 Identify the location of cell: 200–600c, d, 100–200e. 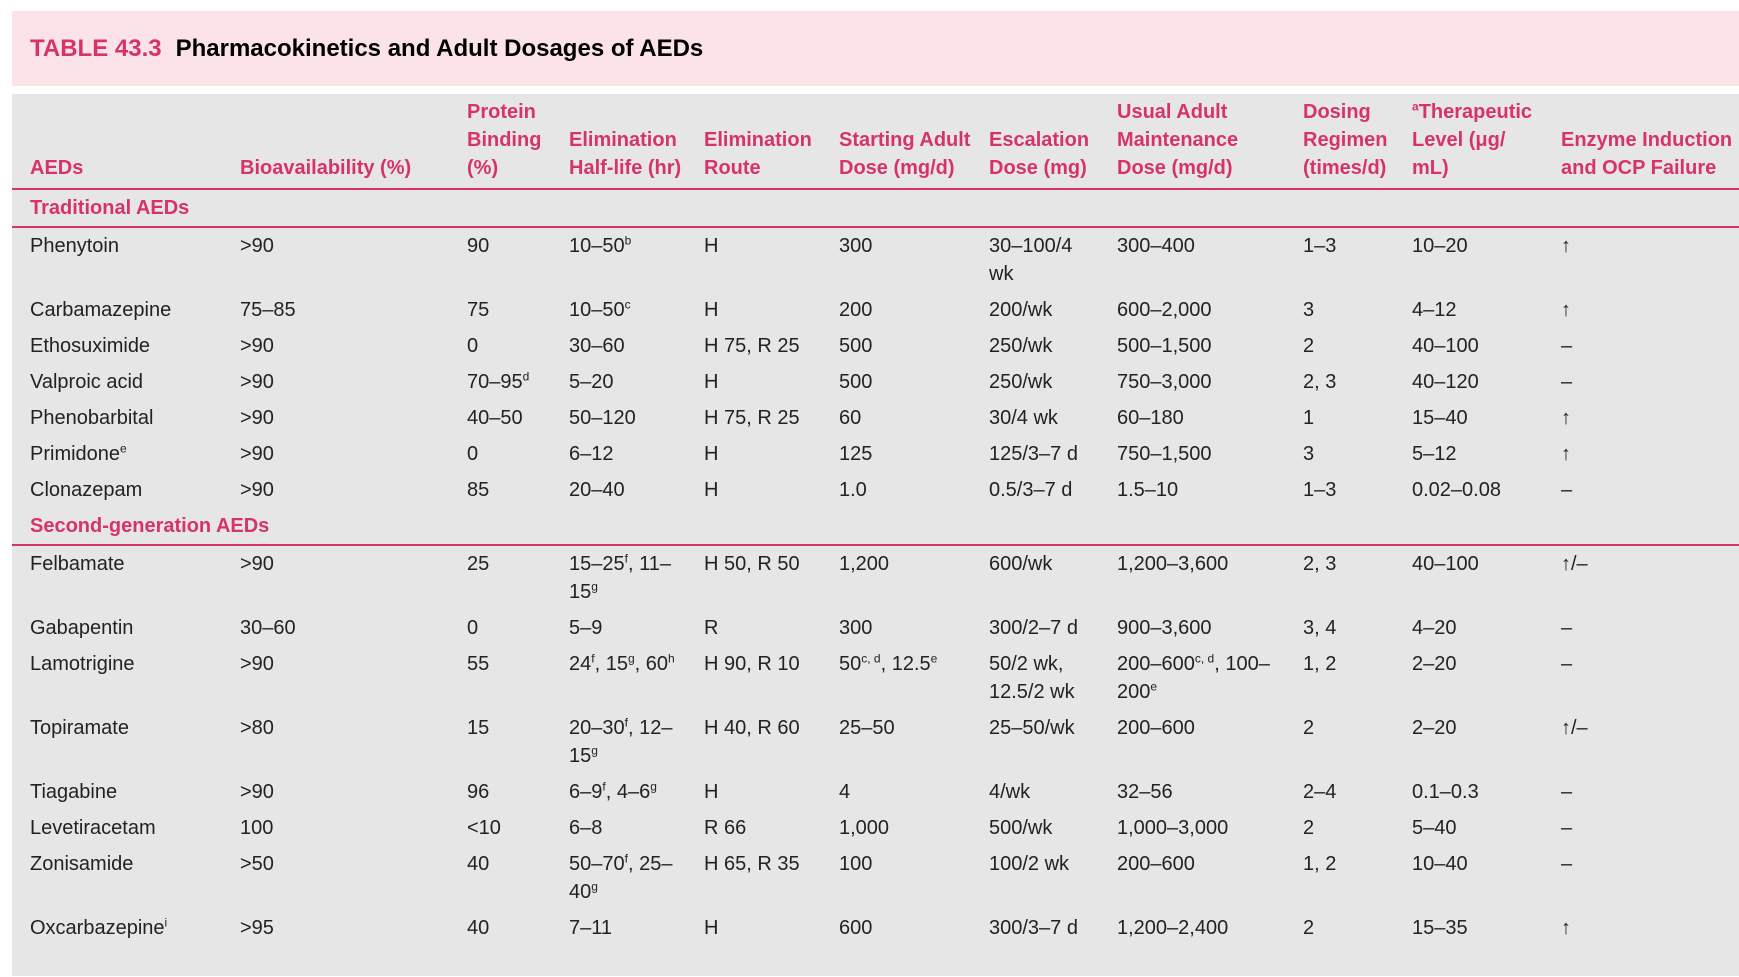
(1192, 678).